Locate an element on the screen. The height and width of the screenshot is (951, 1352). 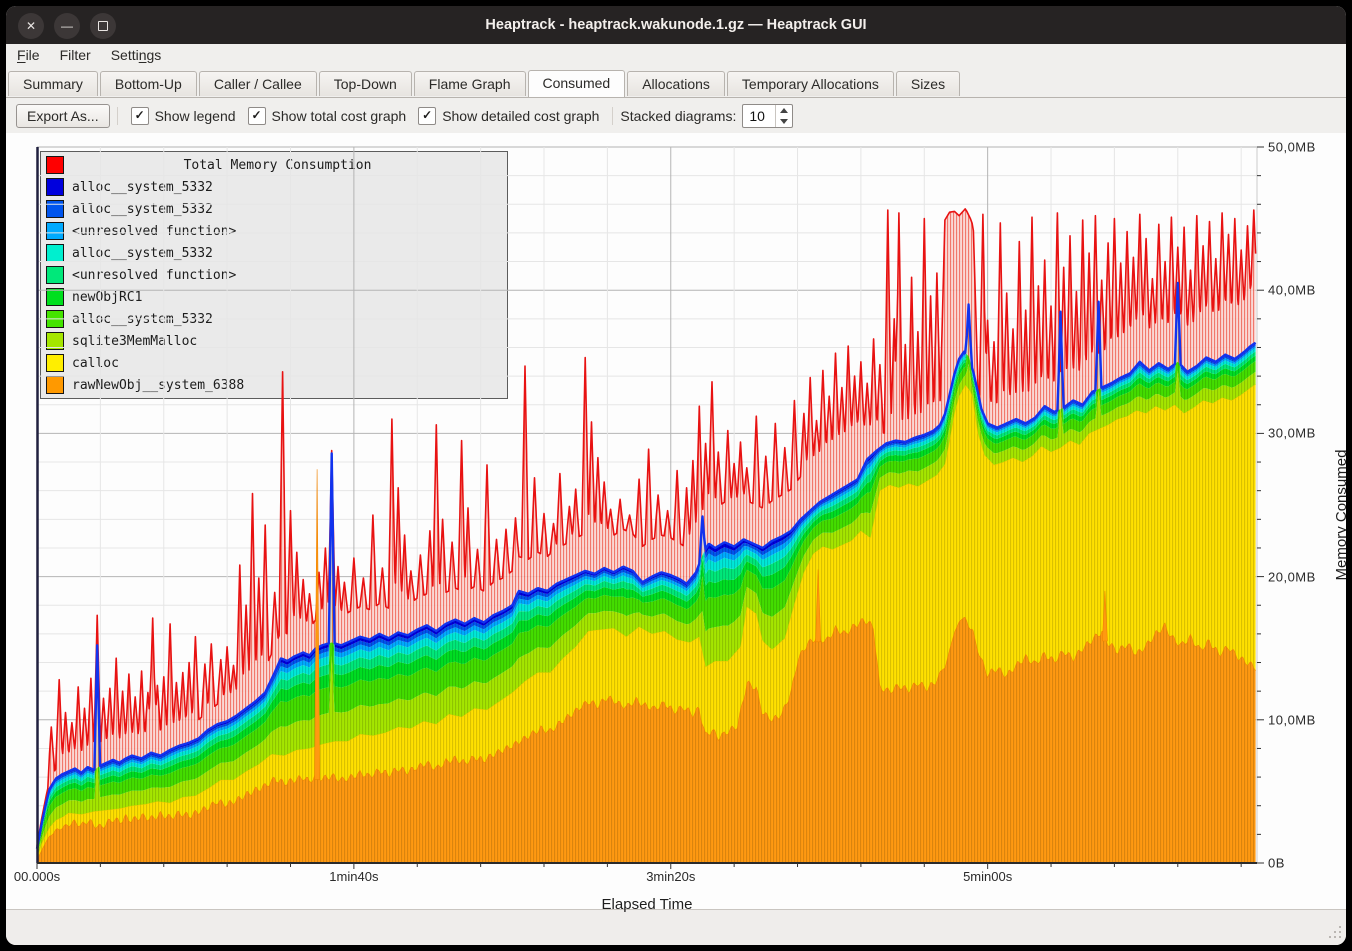
x-tick-label: 00.000s is located at coordinates (37, 876).